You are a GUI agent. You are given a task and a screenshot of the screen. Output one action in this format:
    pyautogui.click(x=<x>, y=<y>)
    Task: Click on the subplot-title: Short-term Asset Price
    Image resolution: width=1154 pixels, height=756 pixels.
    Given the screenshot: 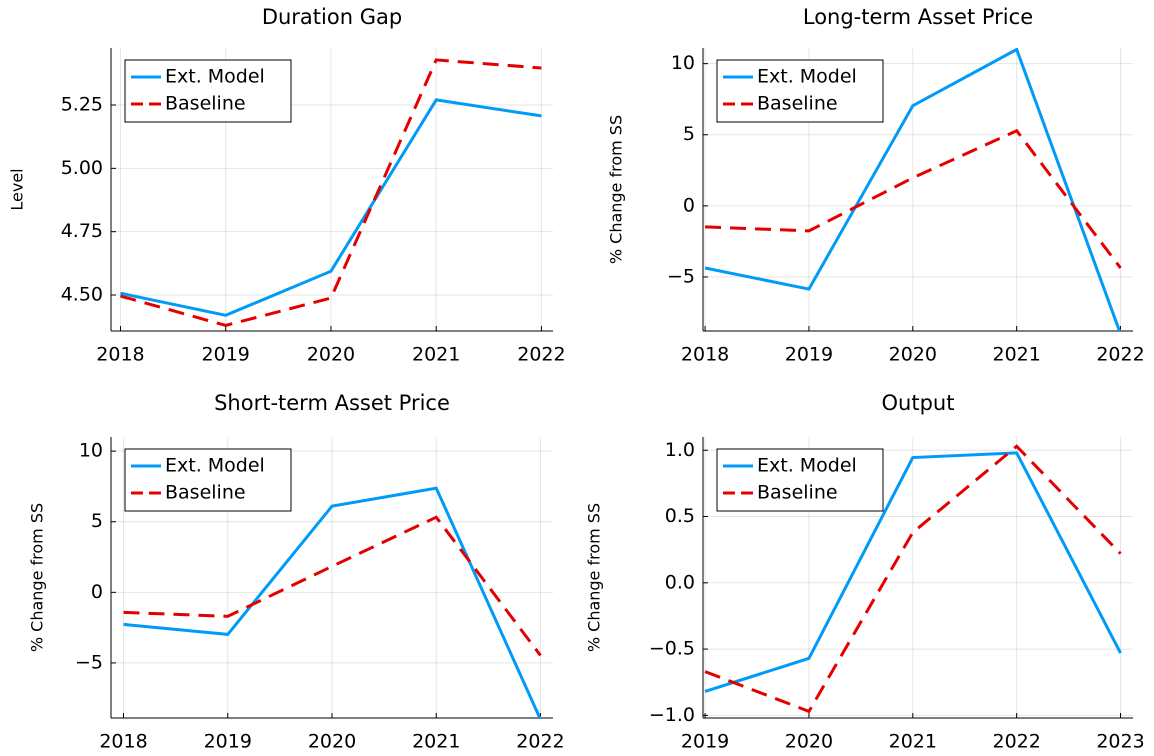 What is the action you would take?
    pyautogui.click(x=332, y=403)
    